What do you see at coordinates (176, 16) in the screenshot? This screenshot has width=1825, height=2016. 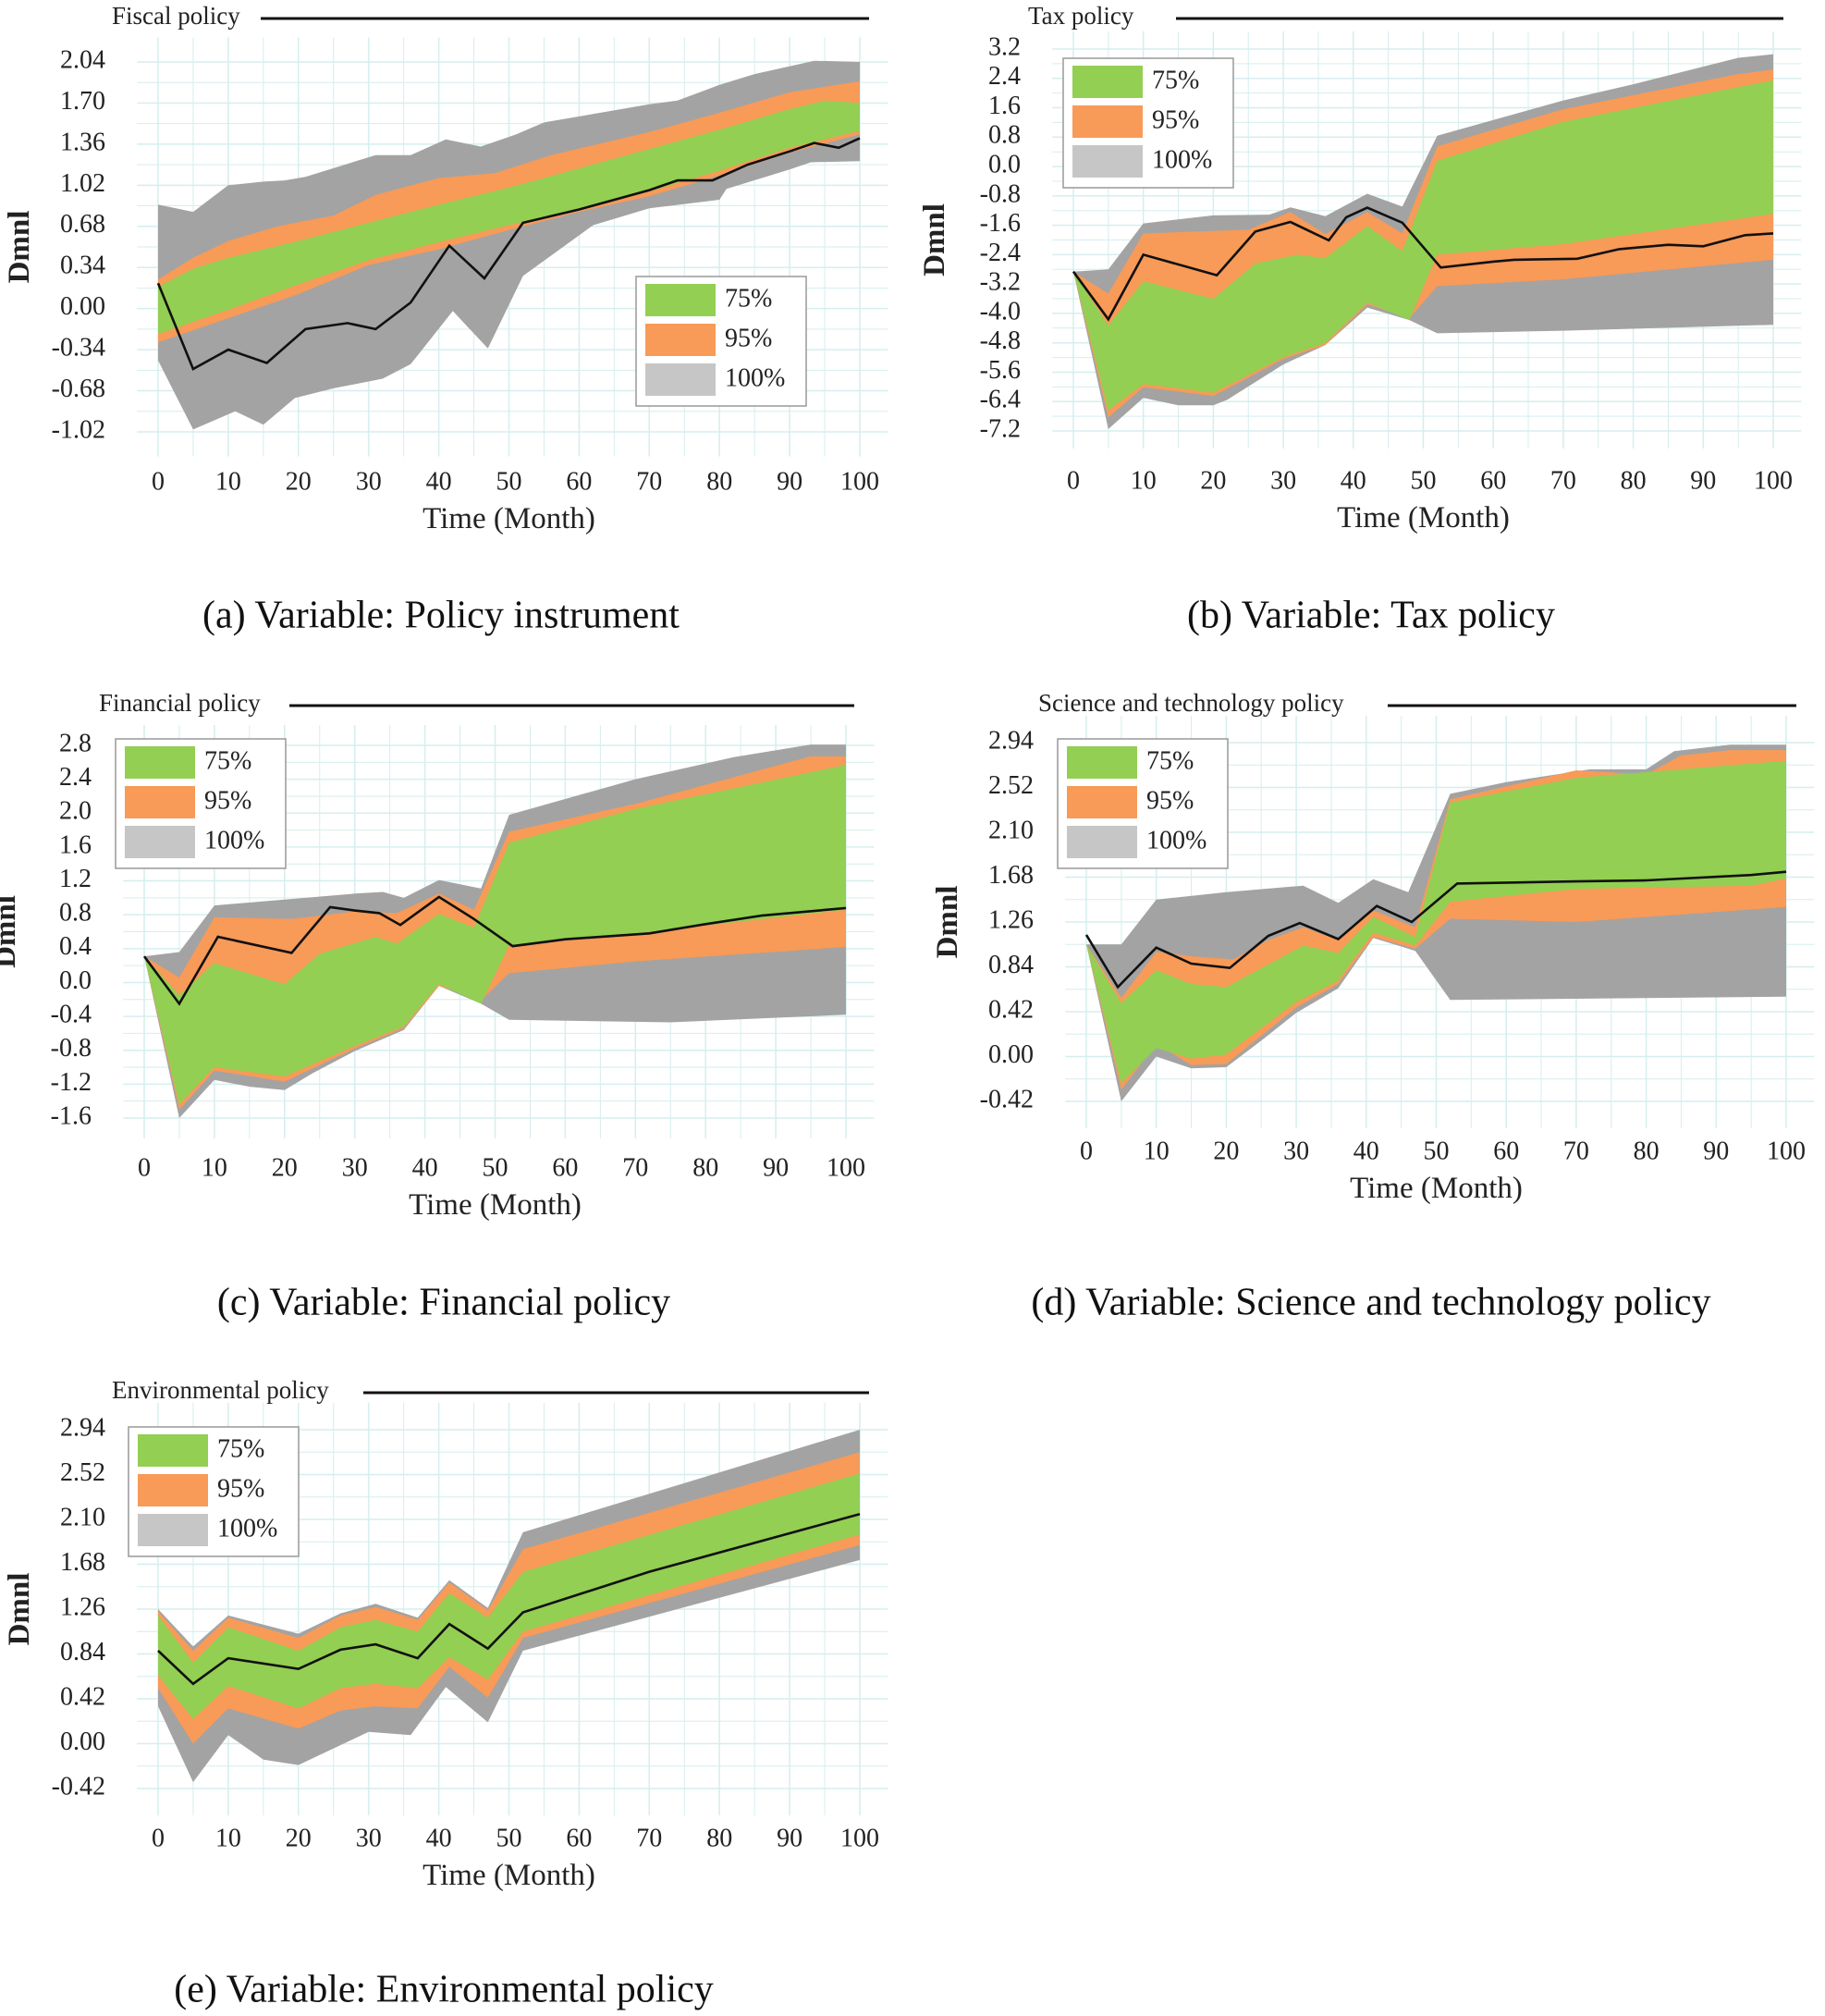 I see `chart-title: Fiscal policy` at bounding box center [176, 16].